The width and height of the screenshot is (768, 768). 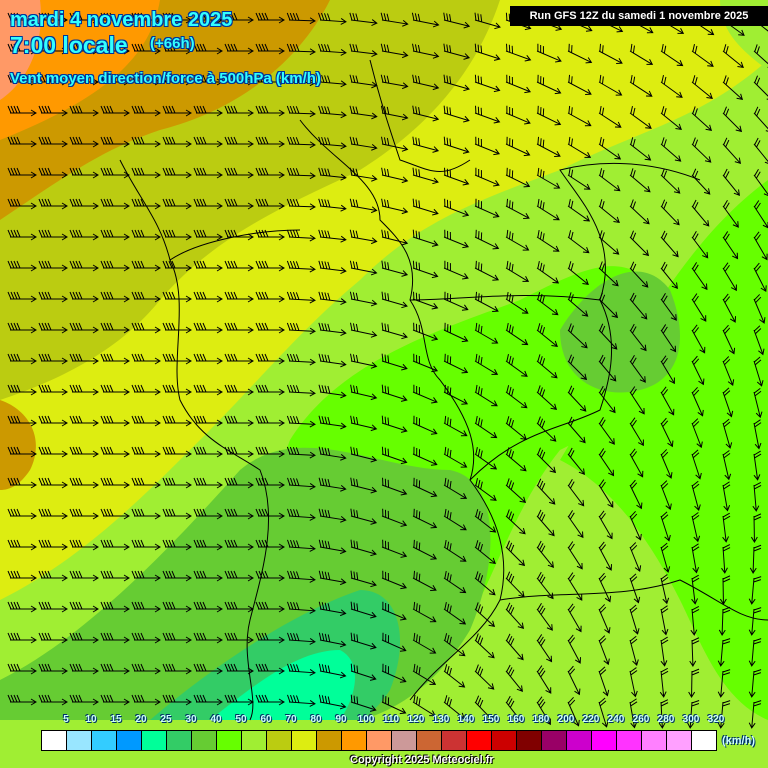 I want to click on legend-tick: 30, so click(x=191, y=719).